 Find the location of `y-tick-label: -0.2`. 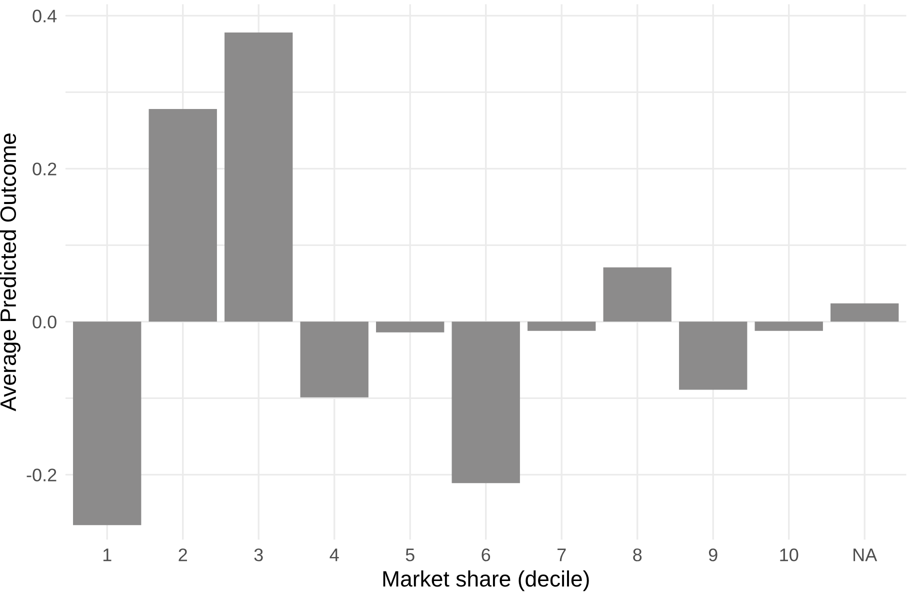

y-tick-label: -0.2 is located at coordinates (41, 475).